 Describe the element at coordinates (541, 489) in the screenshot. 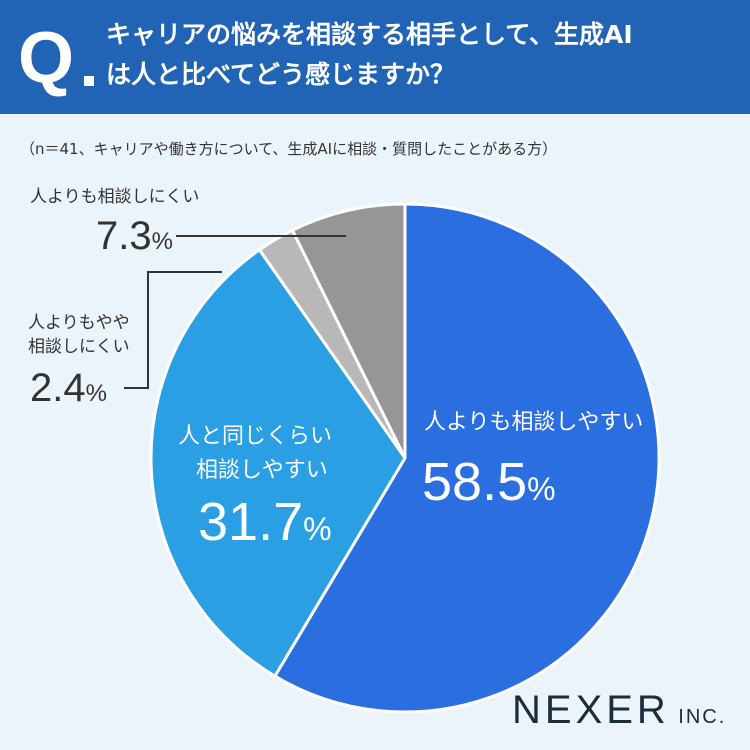

I see `value-unit-slice-1: %` at that location.